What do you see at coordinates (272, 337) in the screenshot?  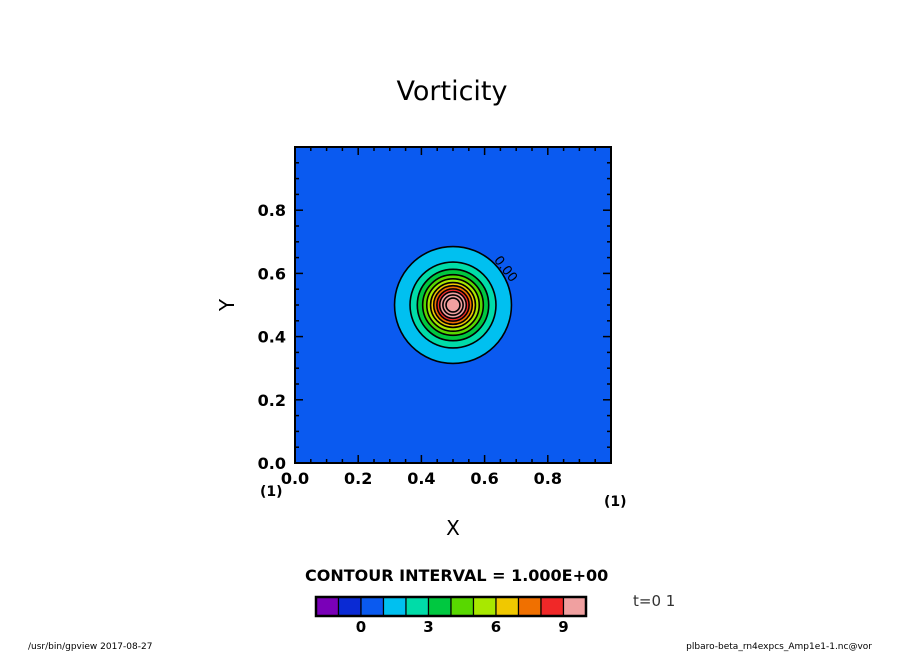 I see `y-tick-label: 0.4` at bounding box center [272, 337].